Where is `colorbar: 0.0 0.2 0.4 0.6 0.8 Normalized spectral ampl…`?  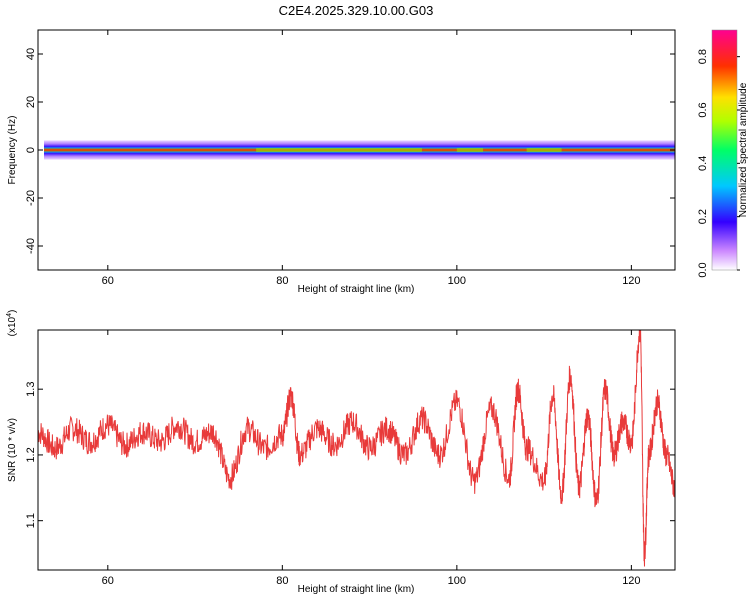
colorbar: 0.0 0.2 0.4 0.6 0.8 Normalized spectral ampl… is located at coordinates (723, 153).